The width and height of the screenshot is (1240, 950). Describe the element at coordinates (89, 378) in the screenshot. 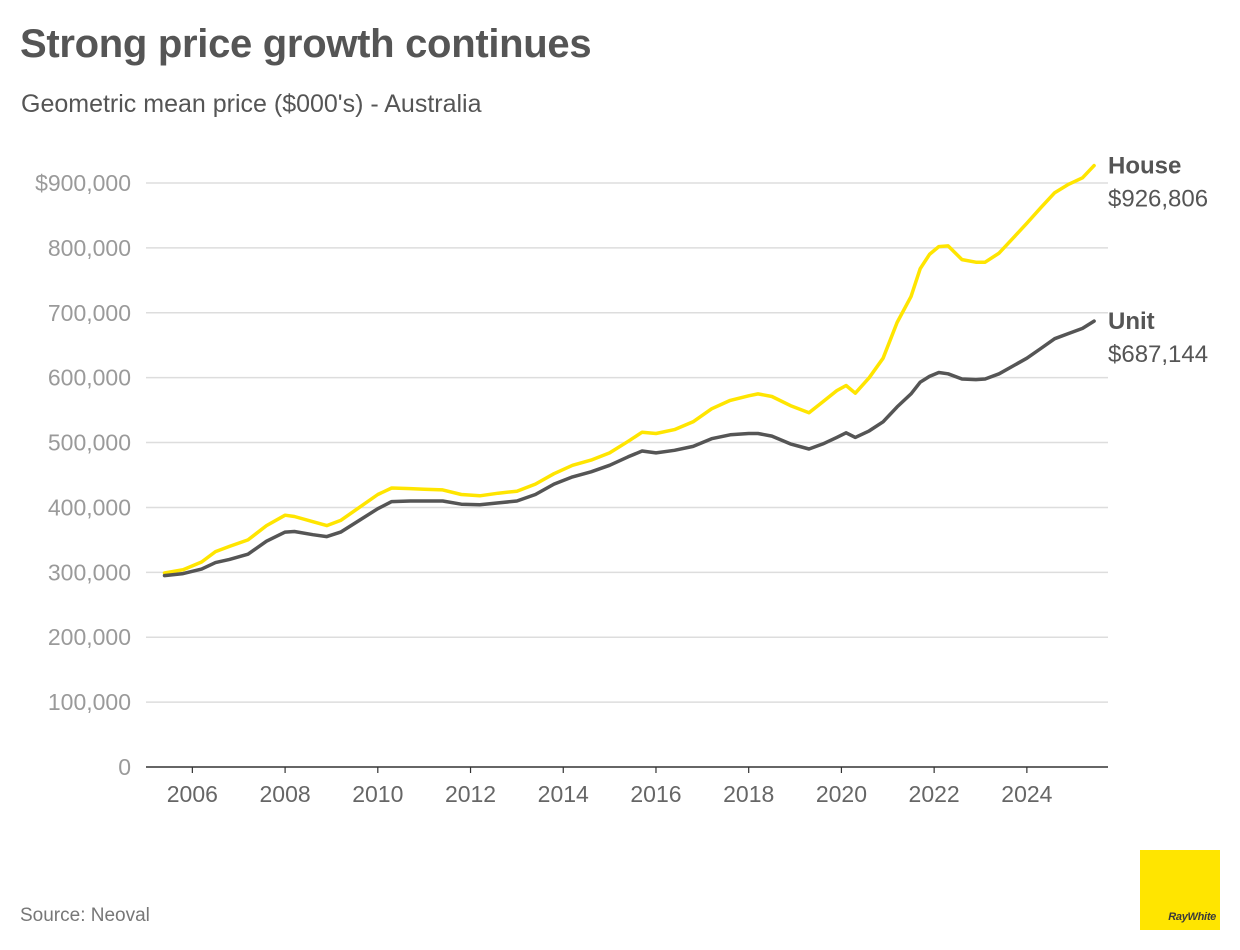

I see `y-tick-label: 600,000` at that location.